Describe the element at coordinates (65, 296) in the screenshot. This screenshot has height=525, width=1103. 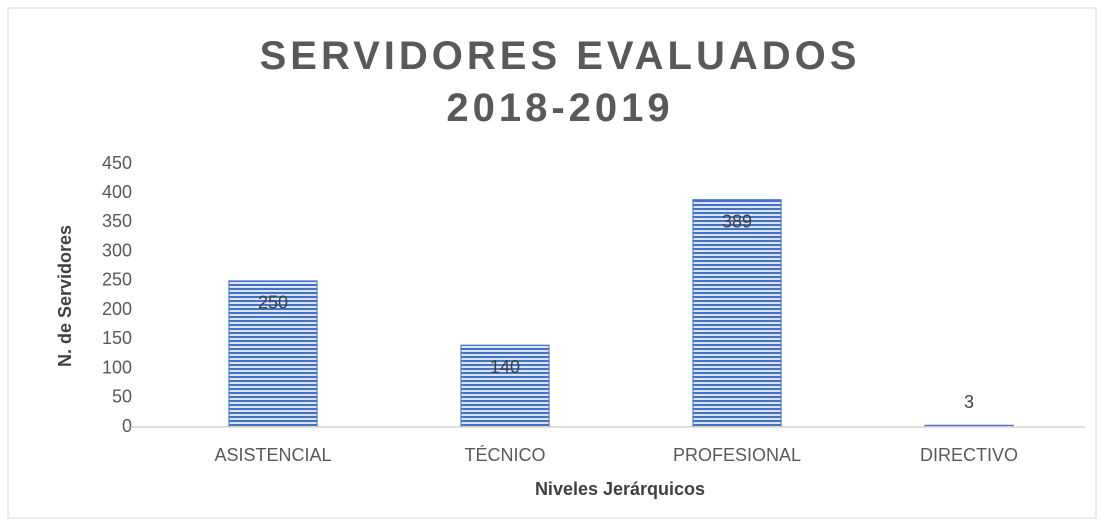
I see `y-axis-title: N. de Servidores` at that location.